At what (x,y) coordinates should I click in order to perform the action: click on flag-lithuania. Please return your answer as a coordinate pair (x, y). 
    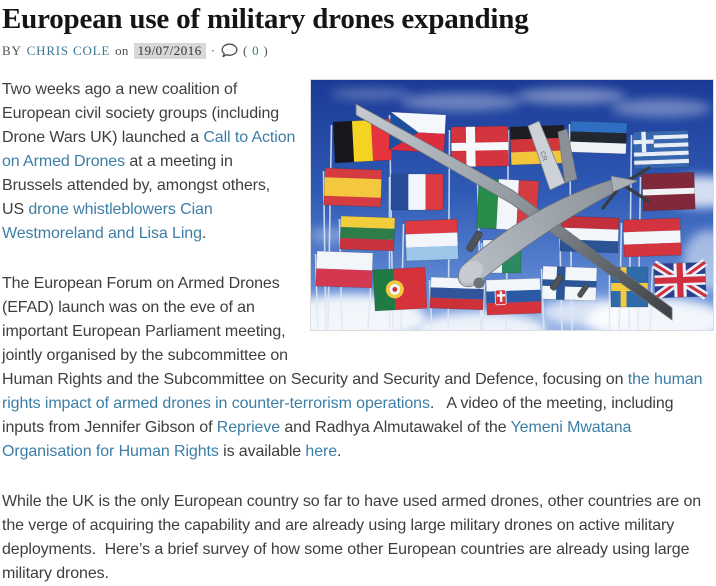
    Looking at the image, I should click on (367, 233).